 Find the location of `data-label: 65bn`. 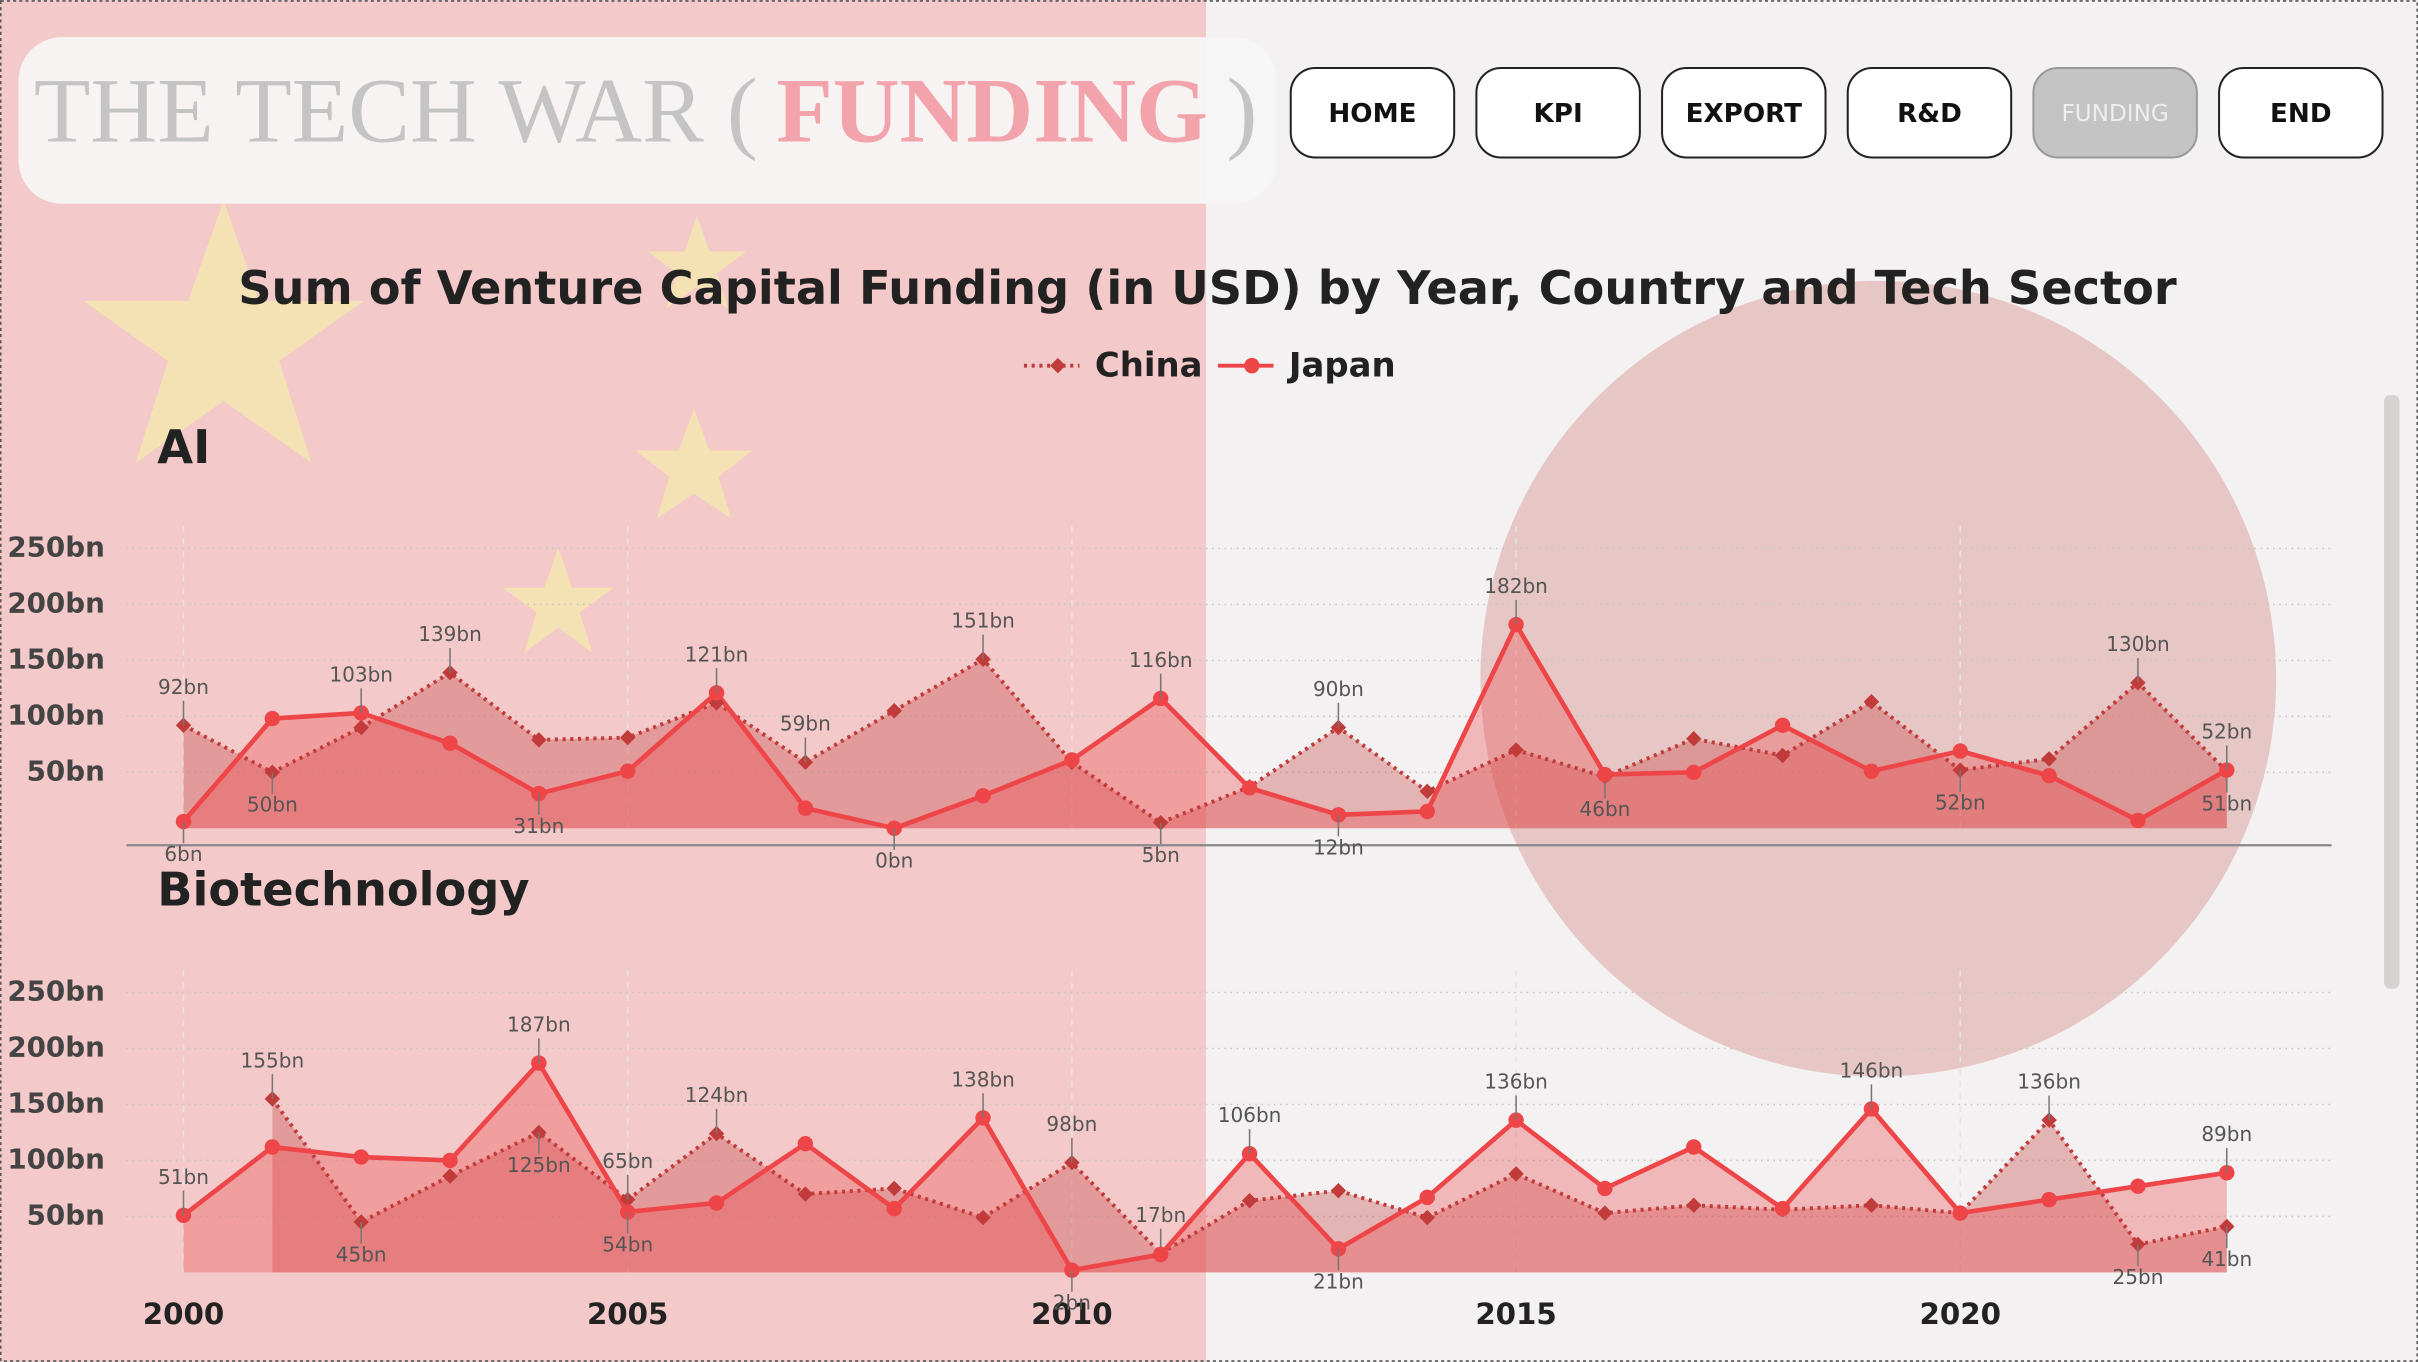

data-label: 65bn is located at coordinates (627, 1161).